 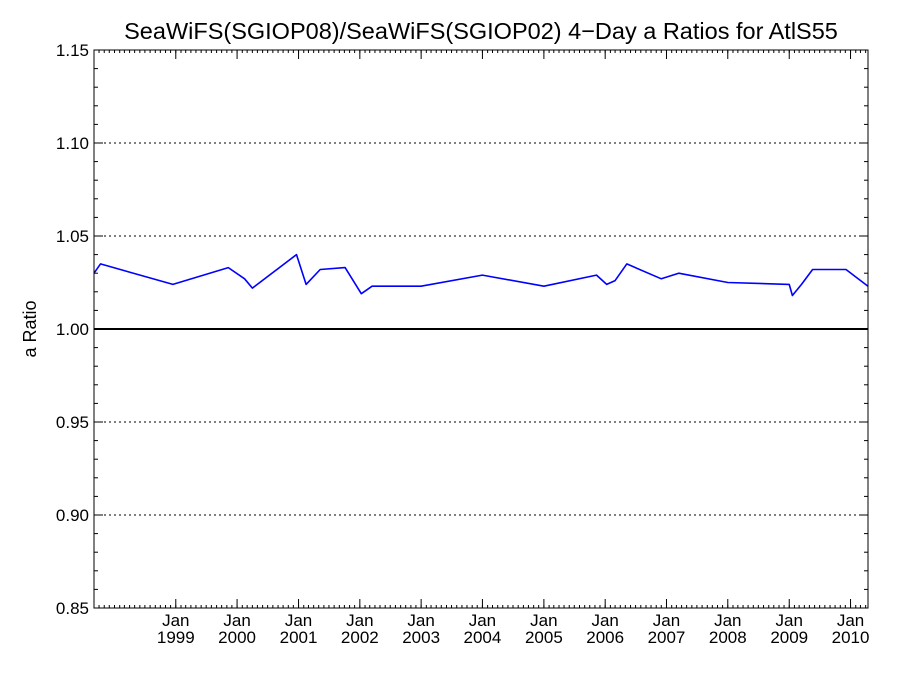 What do you see at coordinates (360, 637) in the screenshot?
I see `x-tick-year: 2002` at bounding box center [360, 637].